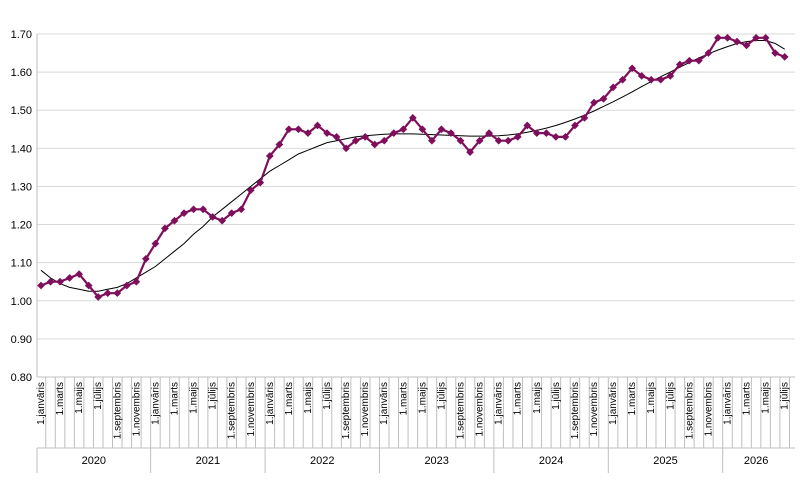 This screenshot has width=800, height=487. Describe the element at coordinates (436, 461) in the screenshot. I see `year-label: 2023` at that location.